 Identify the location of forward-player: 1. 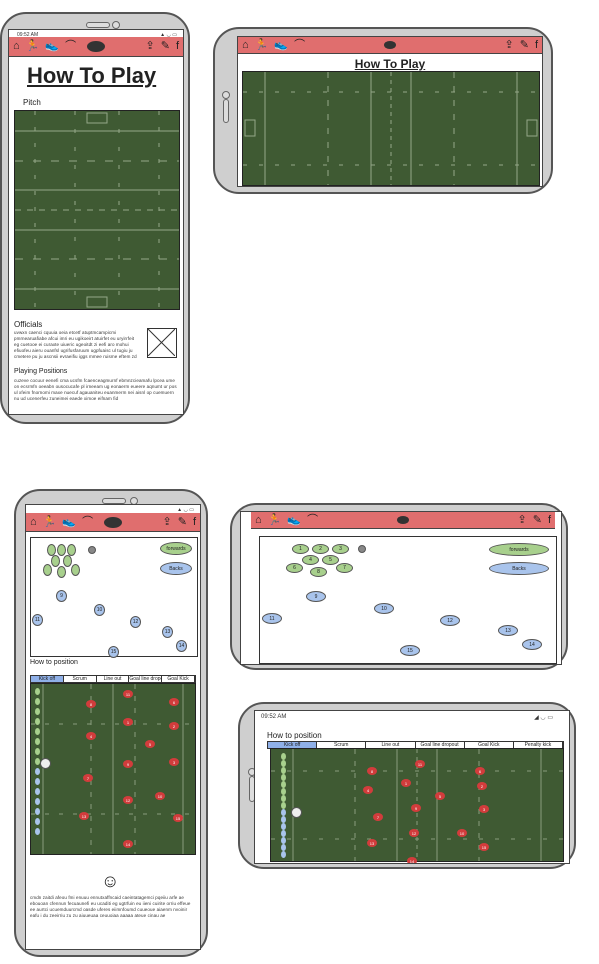
(300, 549).